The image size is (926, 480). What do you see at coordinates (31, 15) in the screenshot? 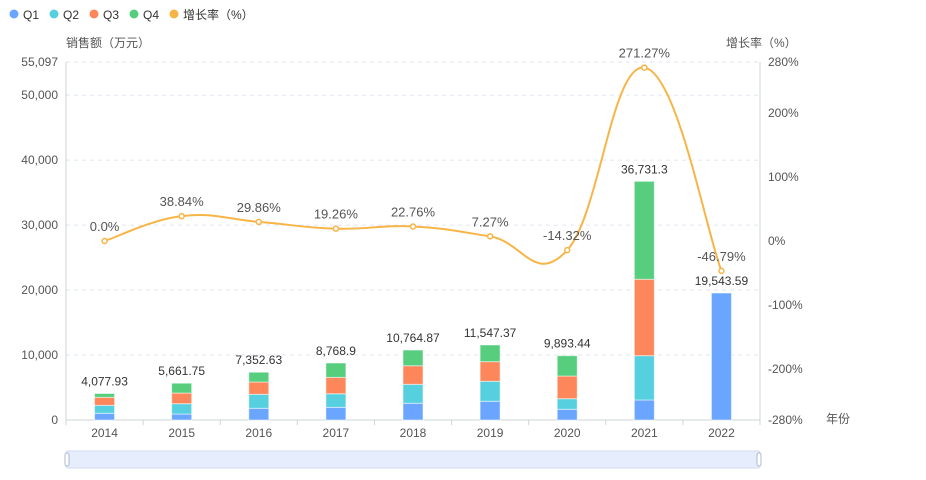
I see `legend-label: Q1` at bounding box center [31, 15].